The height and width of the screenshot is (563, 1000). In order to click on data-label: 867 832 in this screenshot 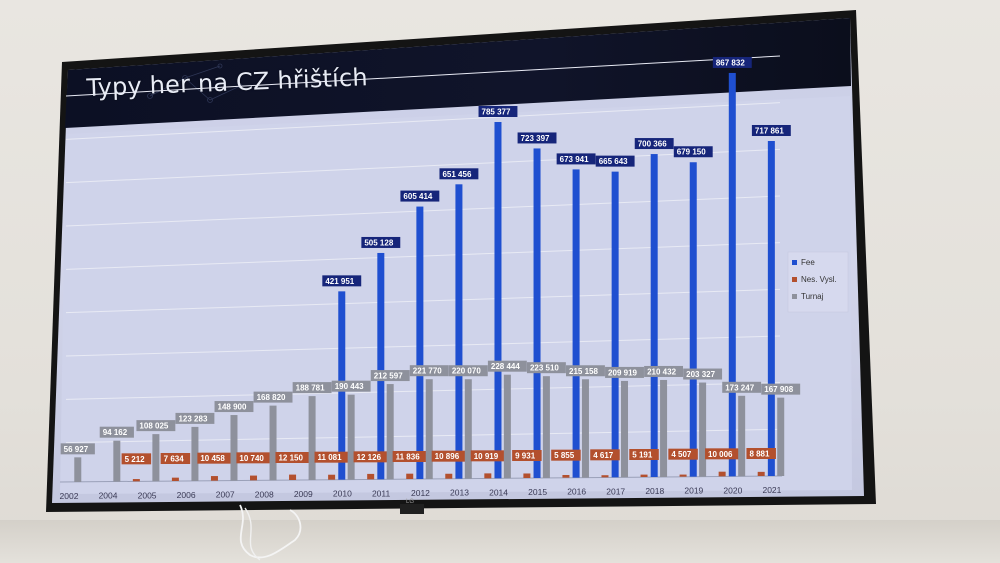, I will do `click(730, 62)`.